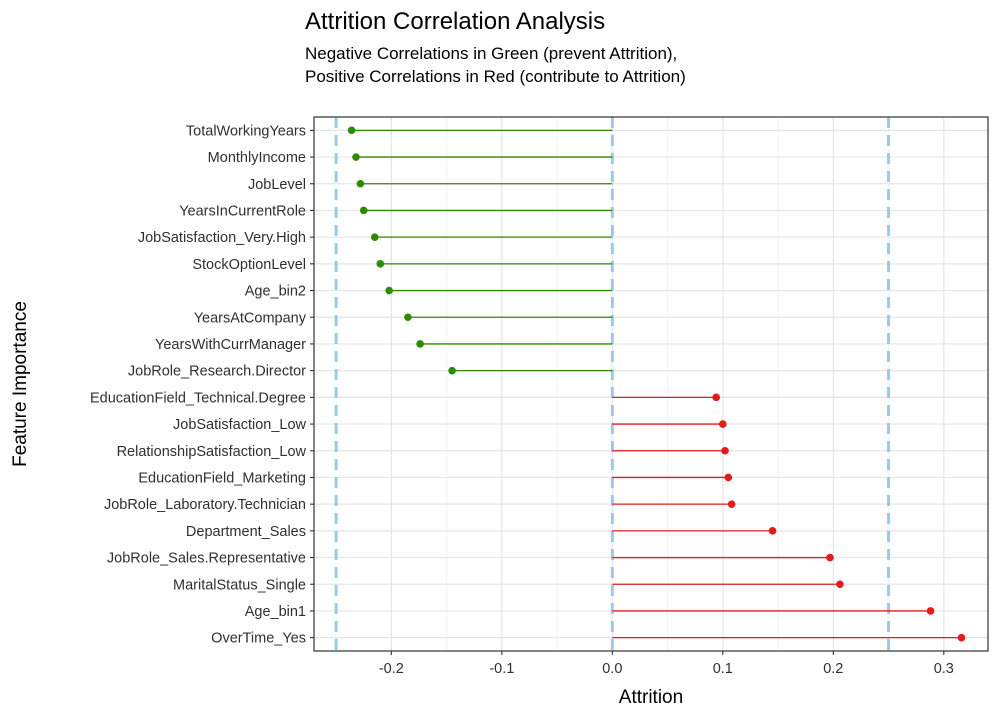  What do you see at coordinates (206, 559) in the screenshot?
I see `y-tick-label: JobRole_Sales.Representative` at bounding box center [206, 559].